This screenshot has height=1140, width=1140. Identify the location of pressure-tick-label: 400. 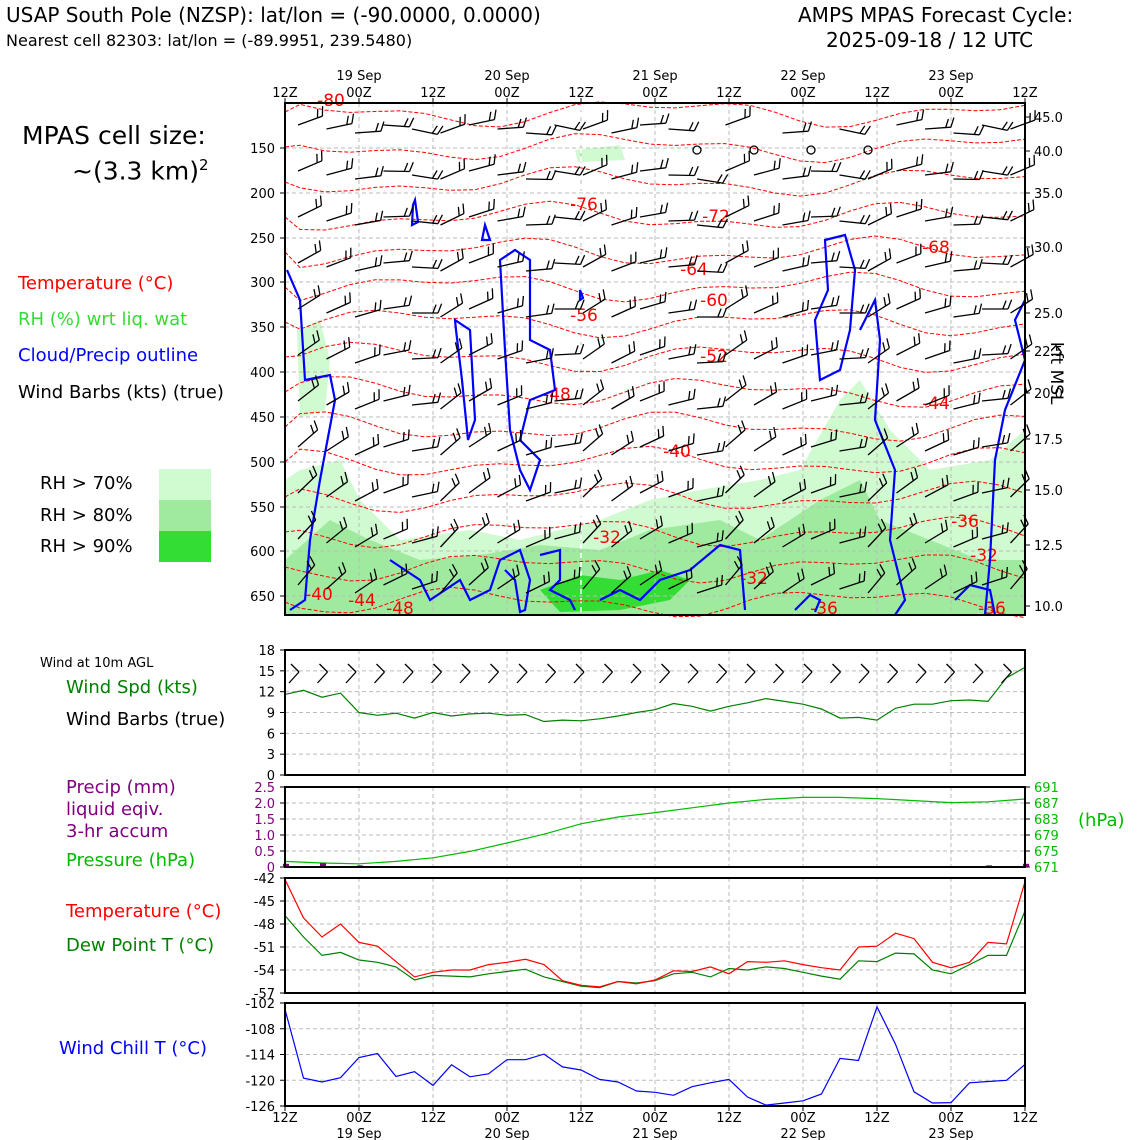
(262, 373).